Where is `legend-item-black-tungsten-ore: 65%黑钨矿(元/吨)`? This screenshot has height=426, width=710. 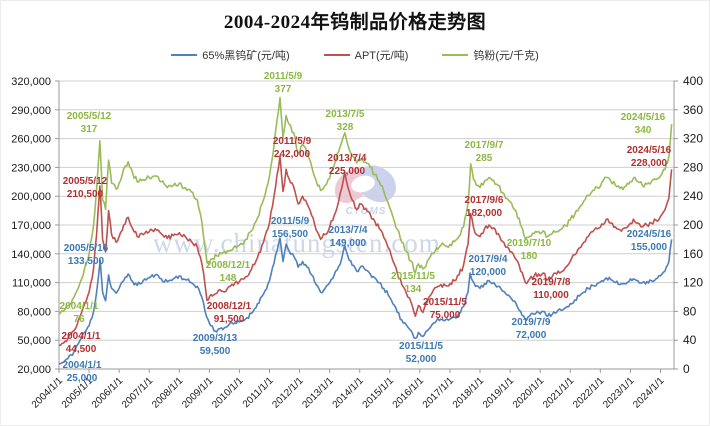 legend-item-black-tungsten-ore: 65%黑钨矿(元/吨) is located at coordinates (230, 55).